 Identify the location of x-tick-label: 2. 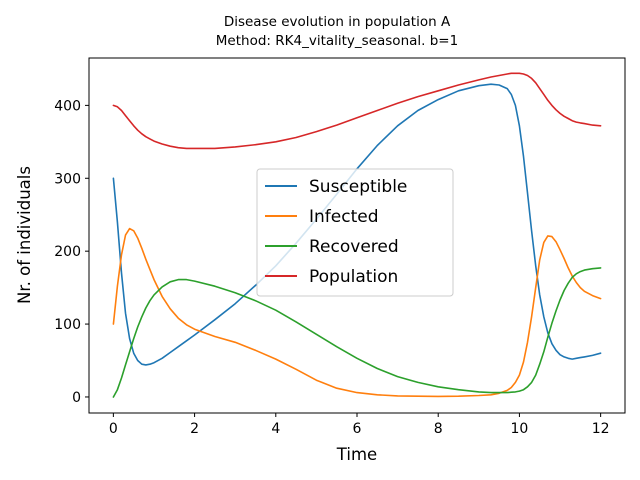
(194, 429).